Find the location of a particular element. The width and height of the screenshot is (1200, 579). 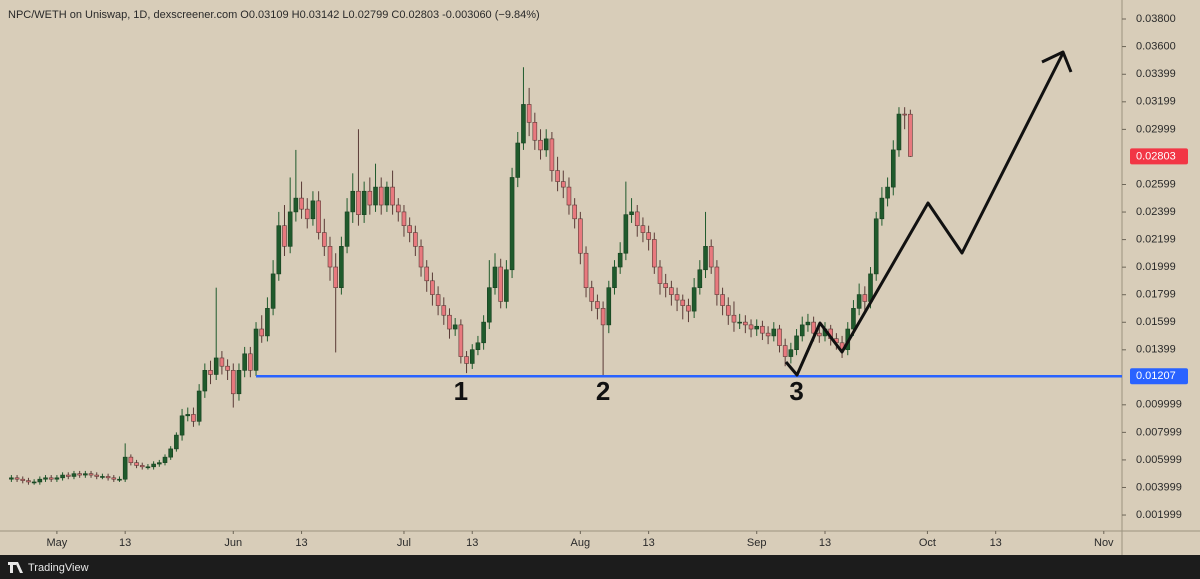

y-tick-label: 0.01799 is located at coordinates (1156, 295).